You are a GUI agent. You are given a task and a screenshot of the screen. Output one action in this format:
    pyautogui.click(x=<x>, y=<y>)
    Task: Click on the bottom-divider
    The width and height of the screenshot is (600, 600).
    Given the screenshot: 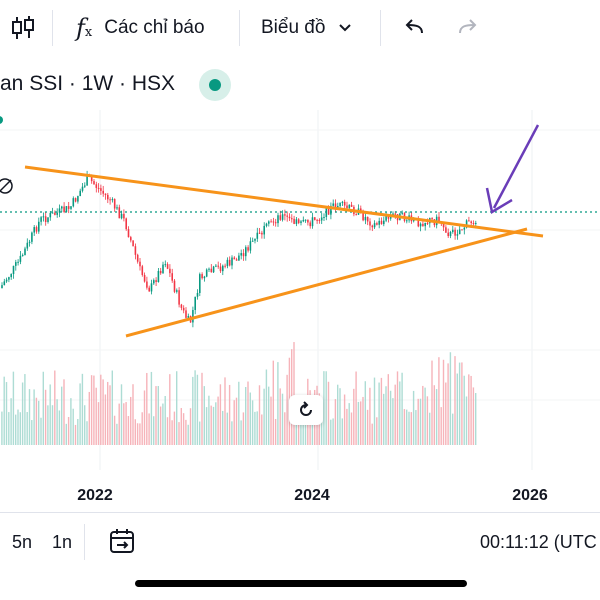 What is the action you would take?
    pyautogui.click(x=300, y=512)
    